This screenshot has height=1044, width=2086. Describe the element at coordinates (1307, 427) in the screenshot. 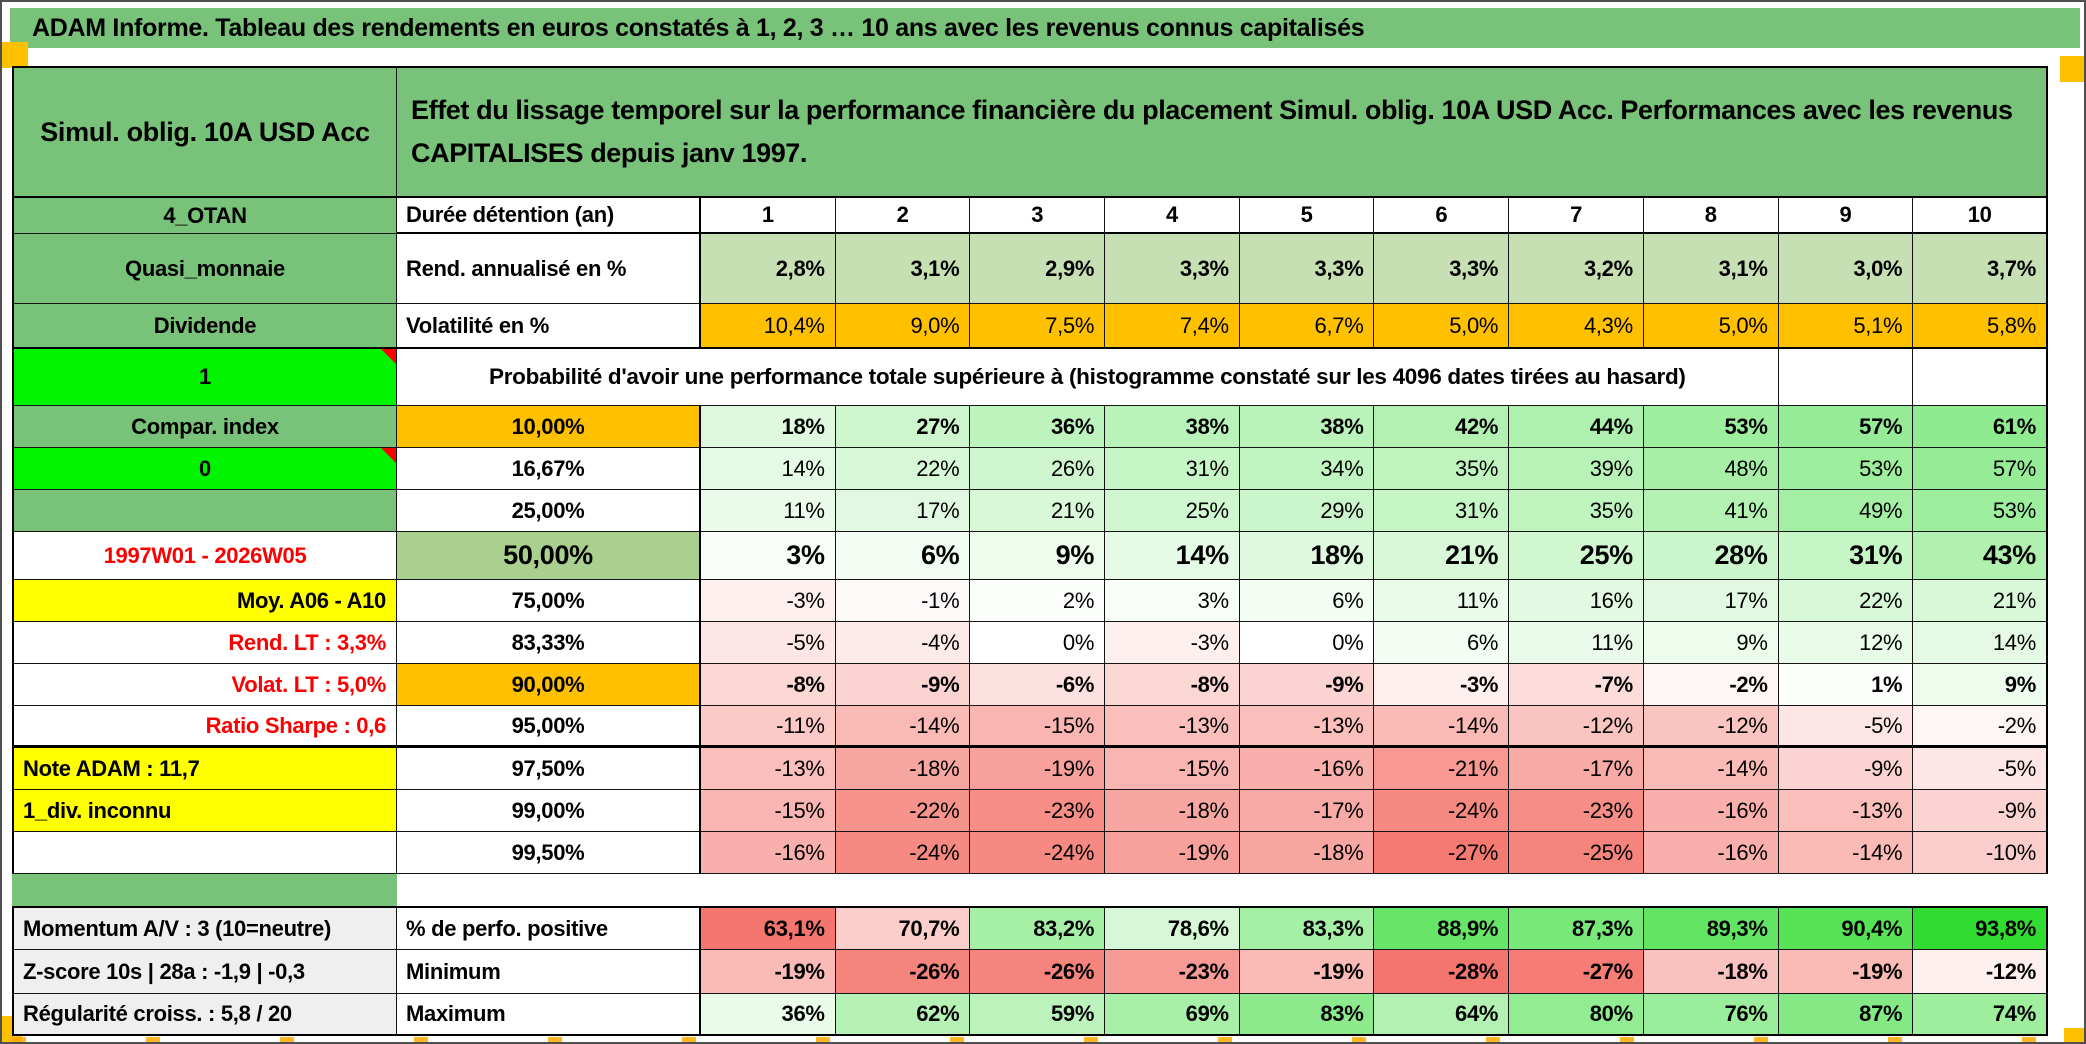

I see `cell-prob-0-y5: 38%` at that location.